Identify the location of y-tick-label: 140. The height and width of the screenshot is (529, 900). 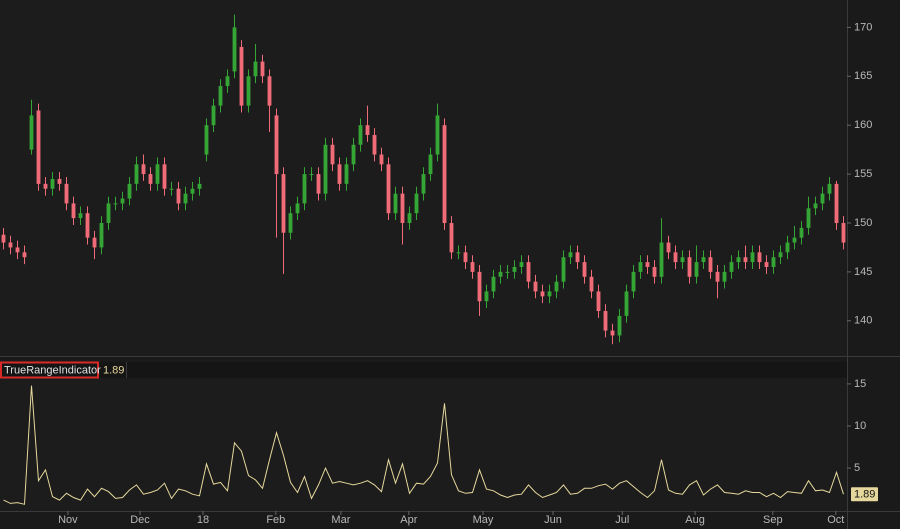
(863, 321).